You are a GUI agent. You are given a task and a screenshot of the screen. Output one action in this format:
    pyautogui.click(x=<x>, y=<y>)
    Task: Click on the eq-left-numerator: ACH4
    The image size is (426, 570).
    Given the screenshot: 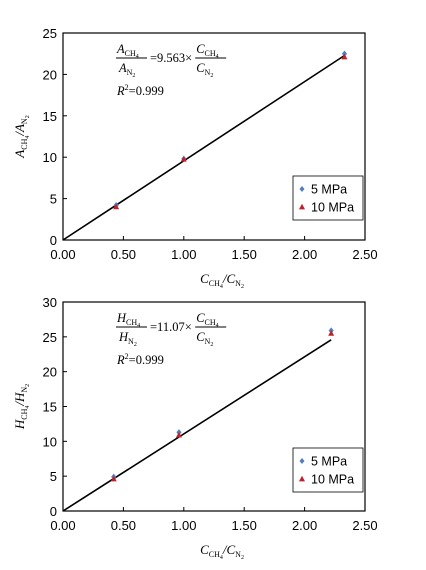 What is the action you would take?
    pyautogui.click(x=127, y=51)
    